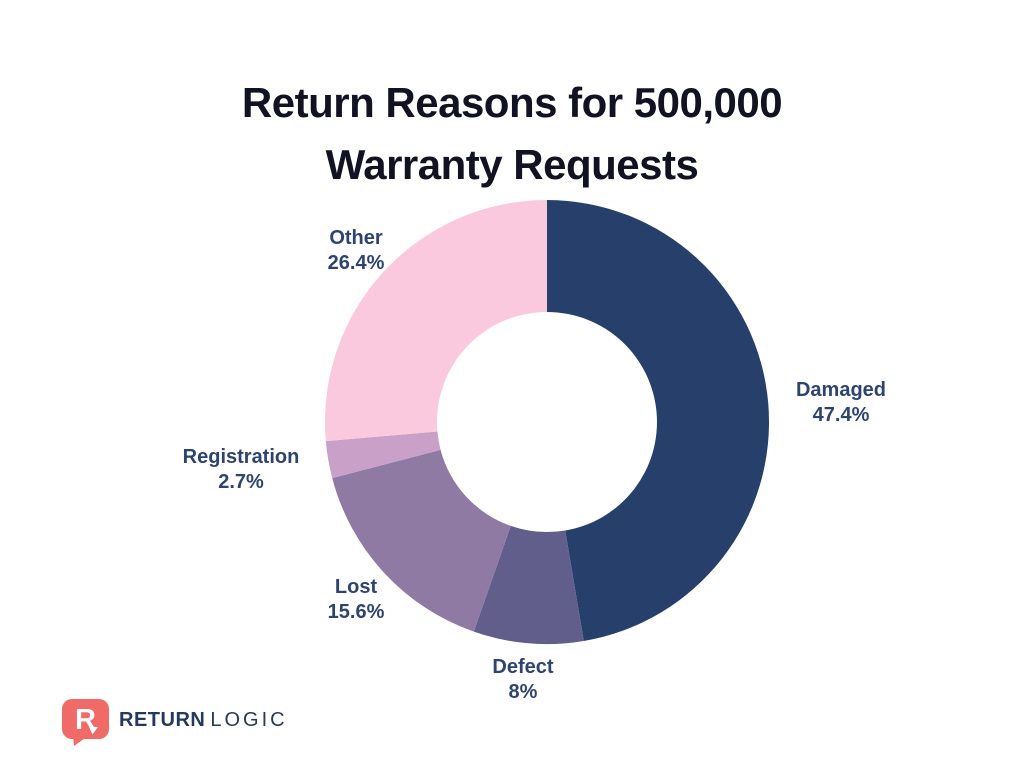  What do you see at coordinates (356, 238) in the screenshot?
I see `slice-label-name: Other` at bounding box center [356, 238].